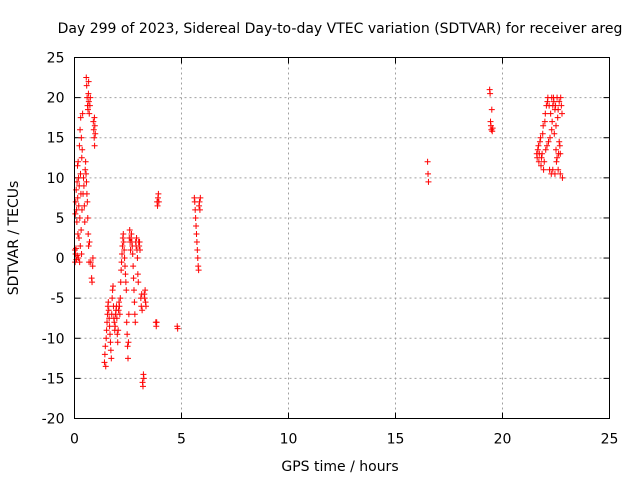  I want to click on x-tick-label: 20, so click(503, 440).